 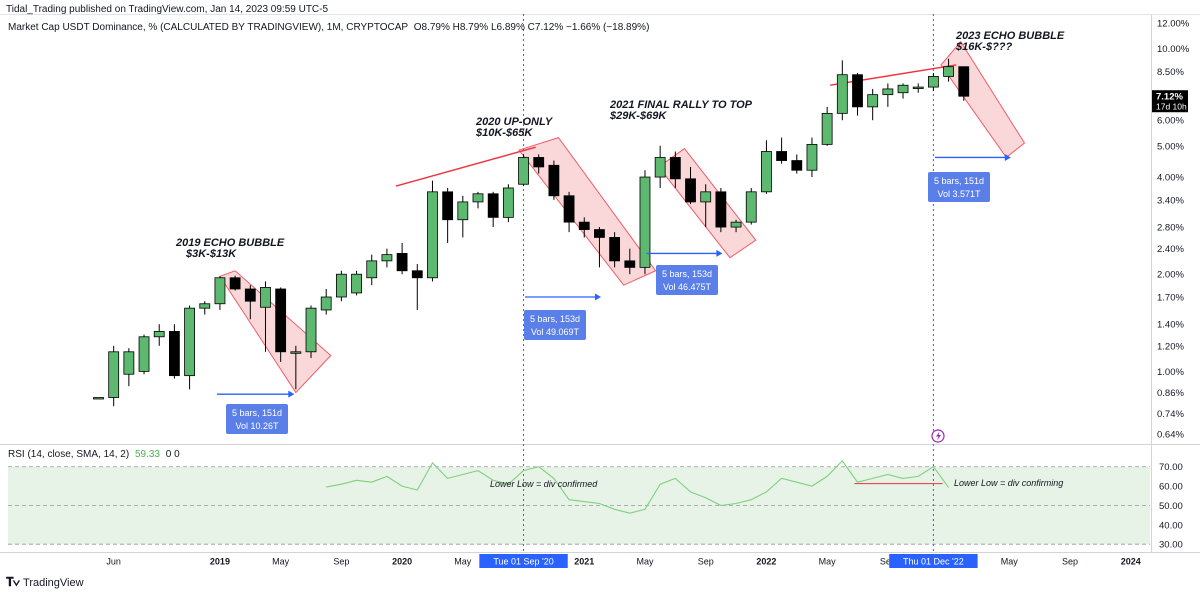 What do you see at coordinates (1171, 487) in the screenshot?
I see `rsi-tick-label: 60.00` at bounding box center [1171, 487].